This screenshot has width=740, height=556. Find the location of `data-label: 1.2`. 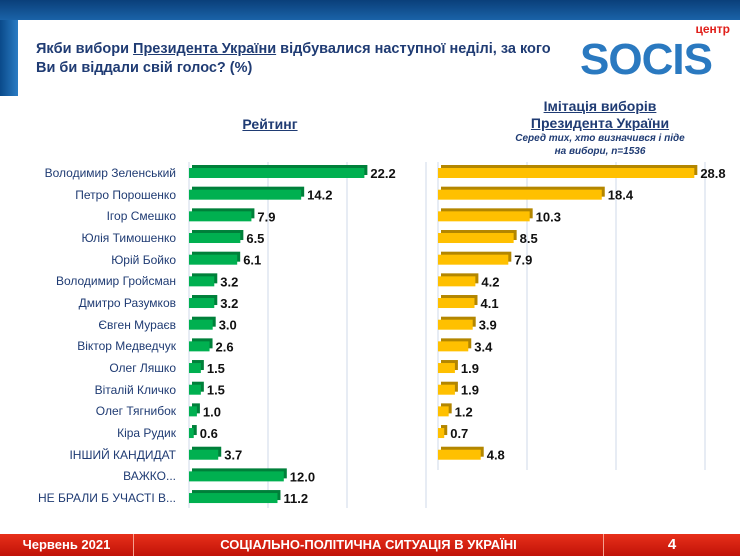

data-label: 1.2 is located at coordinates (464, 411).